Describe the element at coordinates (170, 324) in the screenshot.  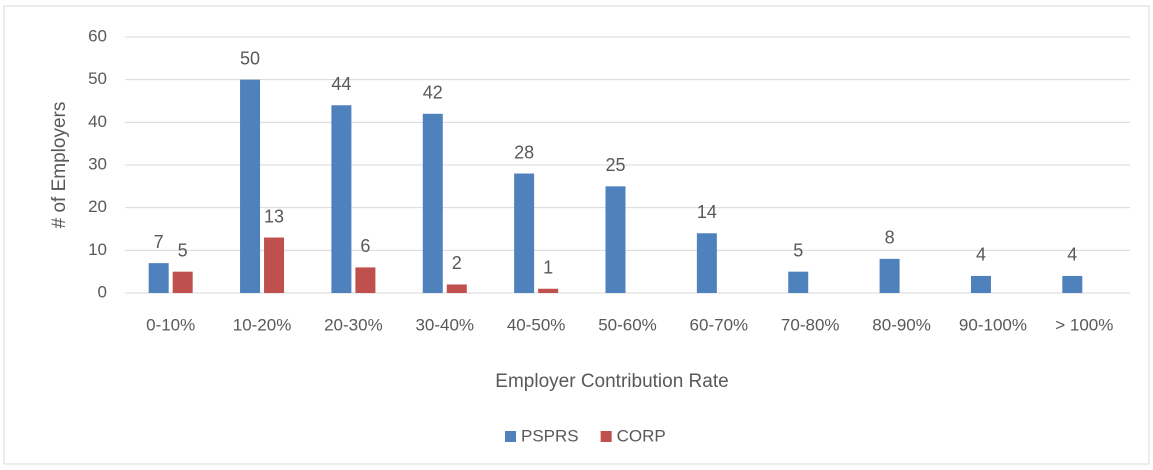
I see `x-tick-label: 0-10%` at that location.